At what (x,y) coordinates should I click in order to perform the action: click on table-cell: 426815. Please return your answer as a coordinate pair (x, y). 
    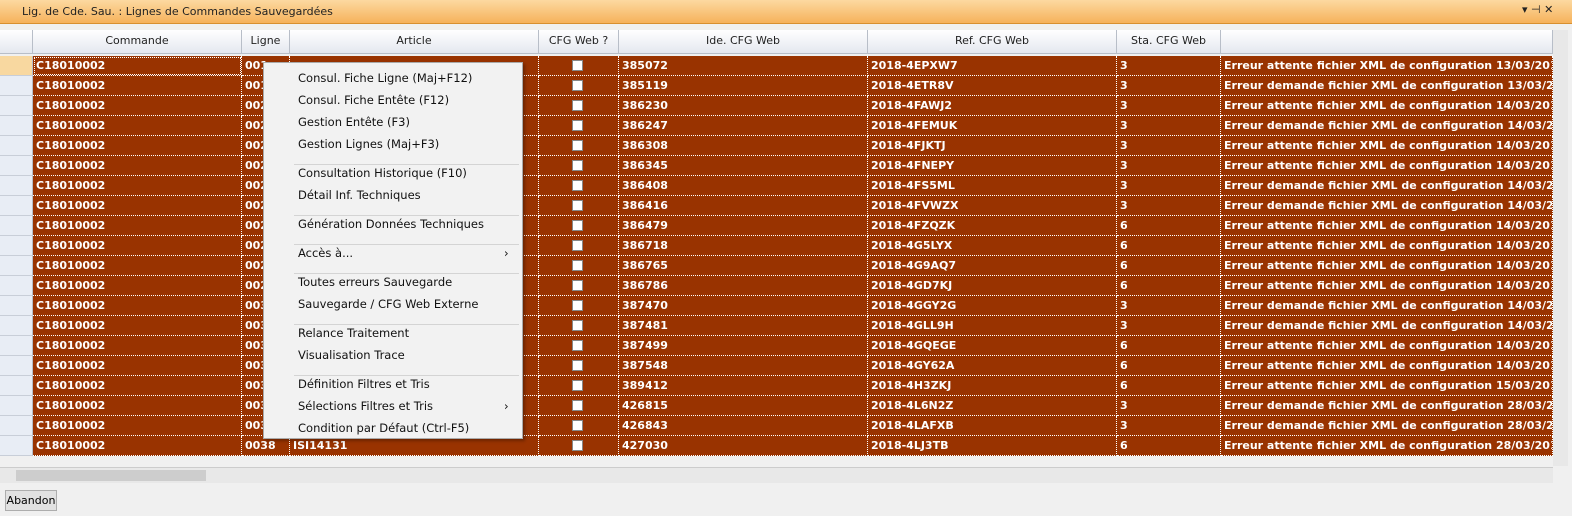
    Looking at the image, I should click on (743, 406).